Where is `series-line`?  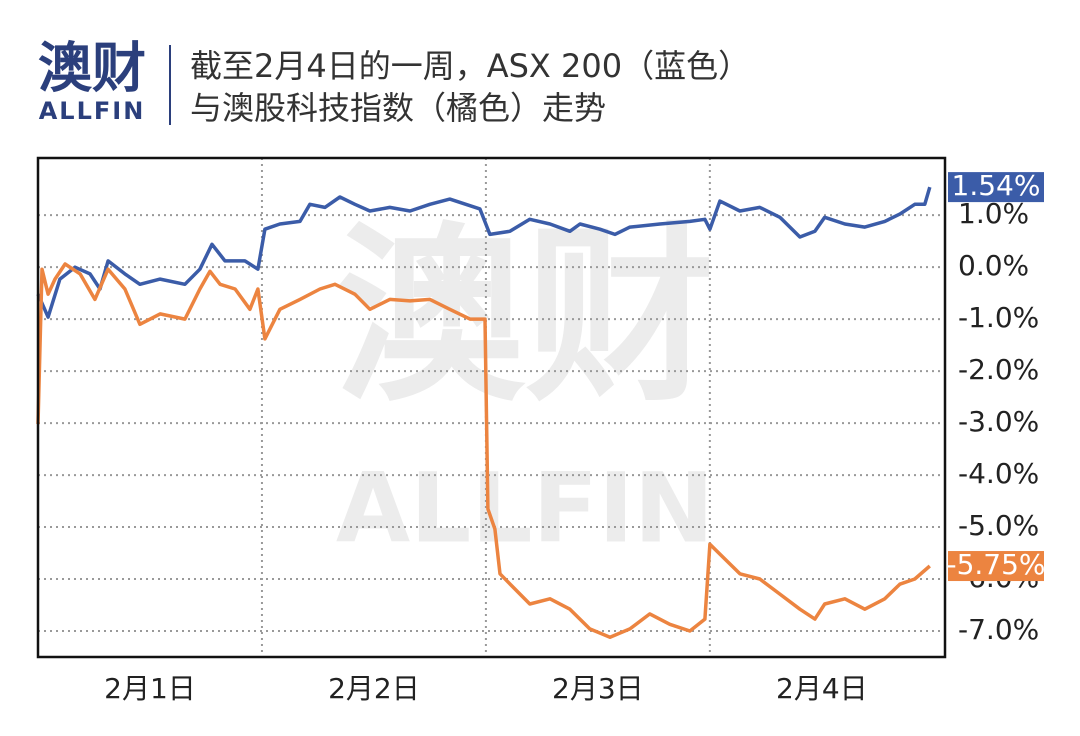
series-line is located at coordinates (484, 252).